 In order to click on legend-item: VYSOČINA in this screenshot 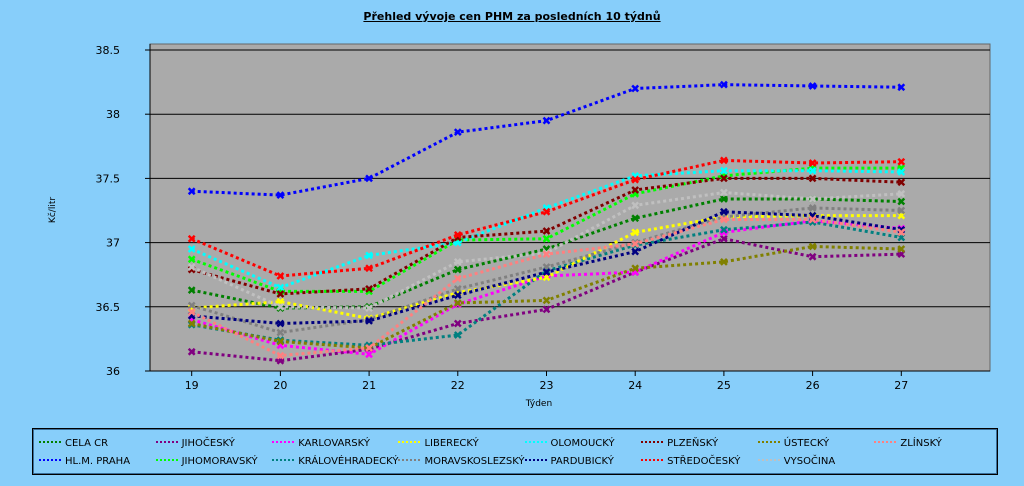, I will do `click(816, 461)`.